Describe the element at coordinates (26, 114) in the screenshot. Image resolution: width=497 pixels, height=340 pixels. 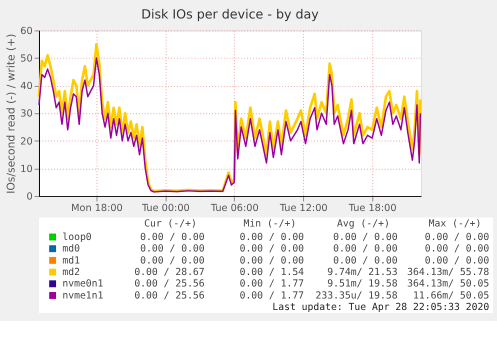
I see `y-tick-label: 30` at that location.